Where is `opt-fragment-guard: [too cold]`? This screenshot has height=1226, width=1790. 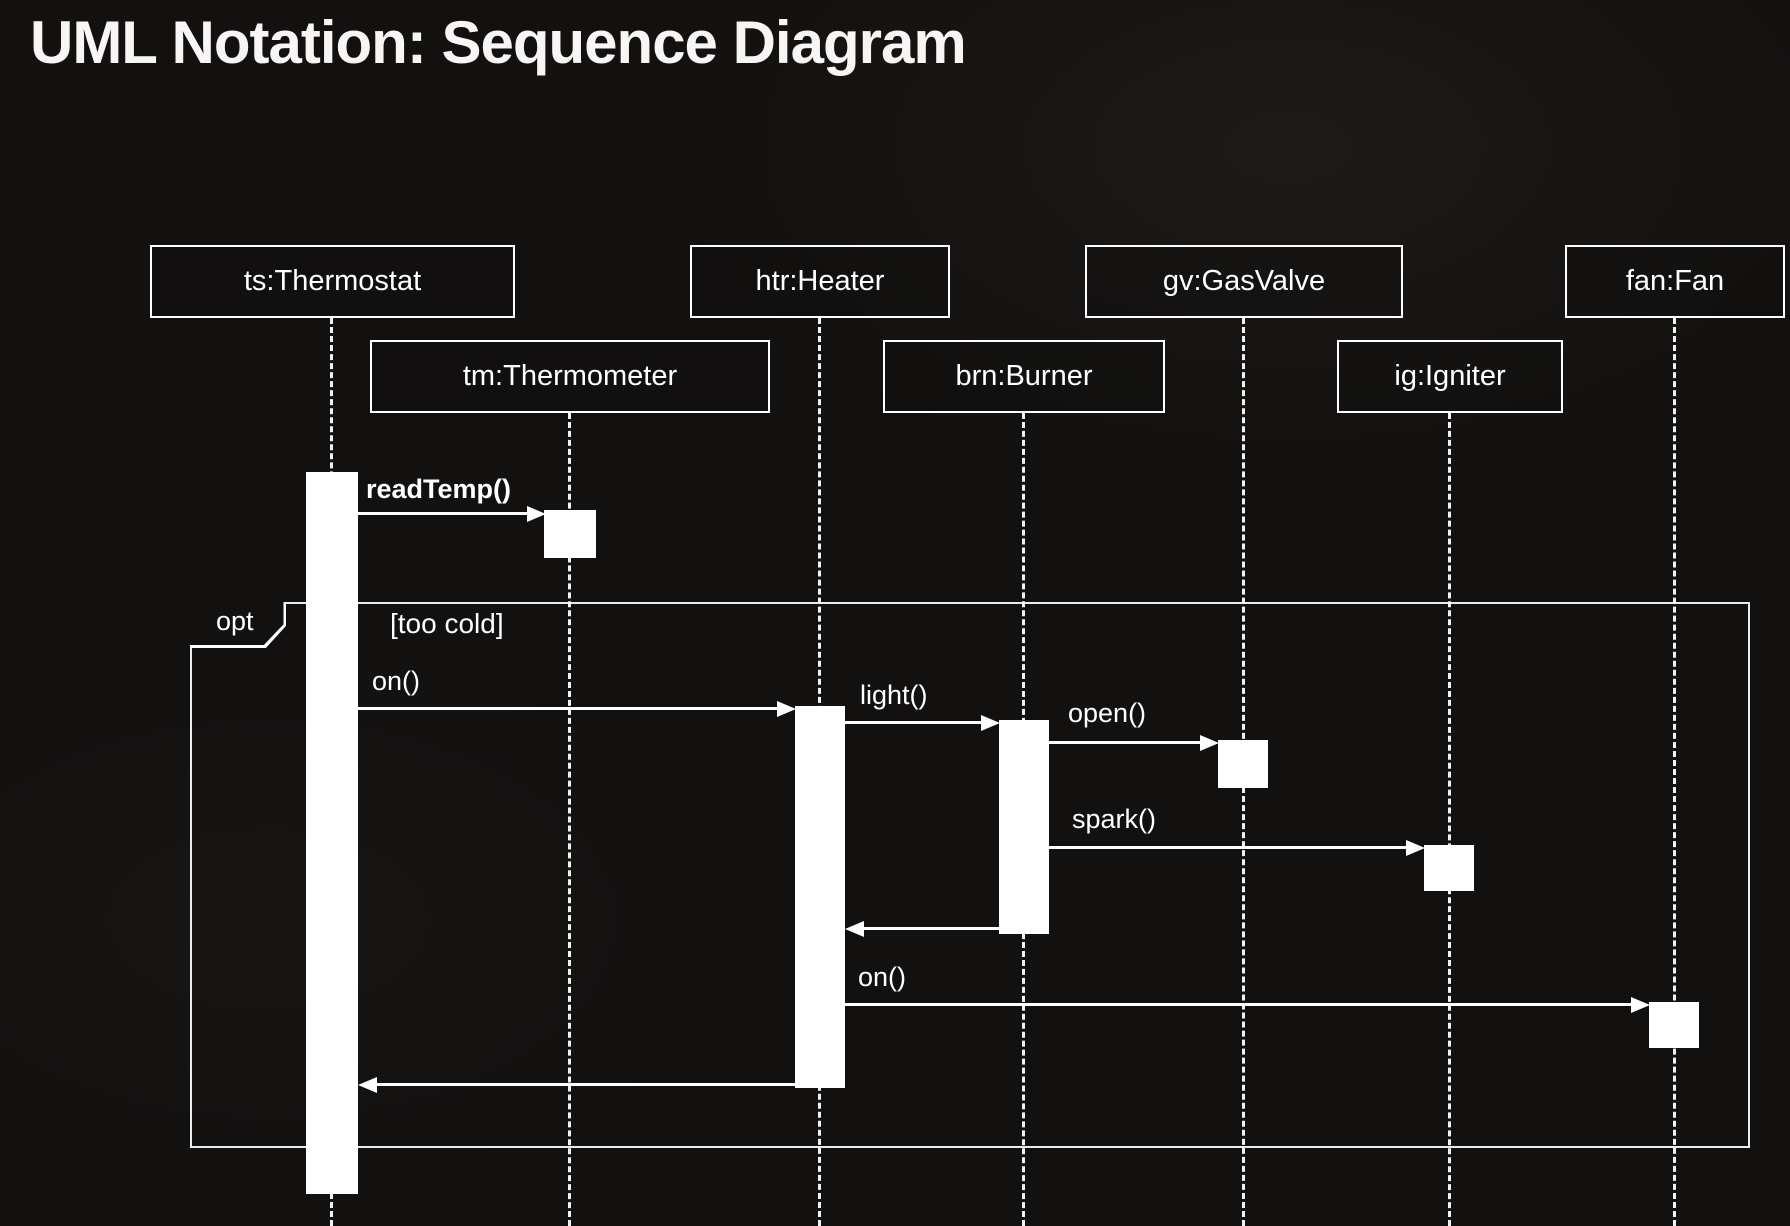 opt-fragment-guard: [too cold] is located at coordinates (447, 623).